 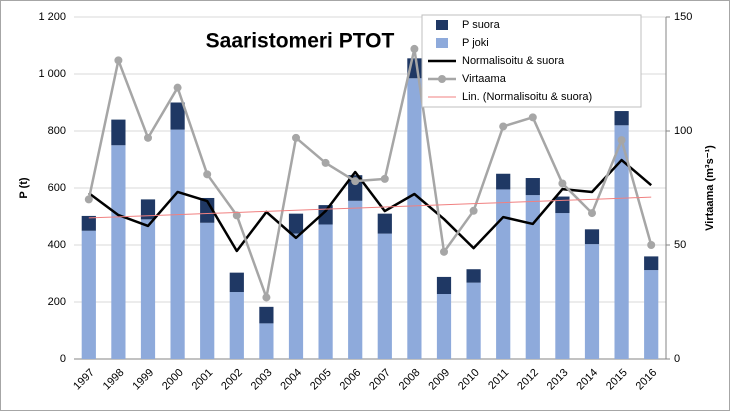 What do you see at coordinates (24, 188) in the screenshot?
I see `y-axis-title: P (t)` at bounding box center [24, 188].